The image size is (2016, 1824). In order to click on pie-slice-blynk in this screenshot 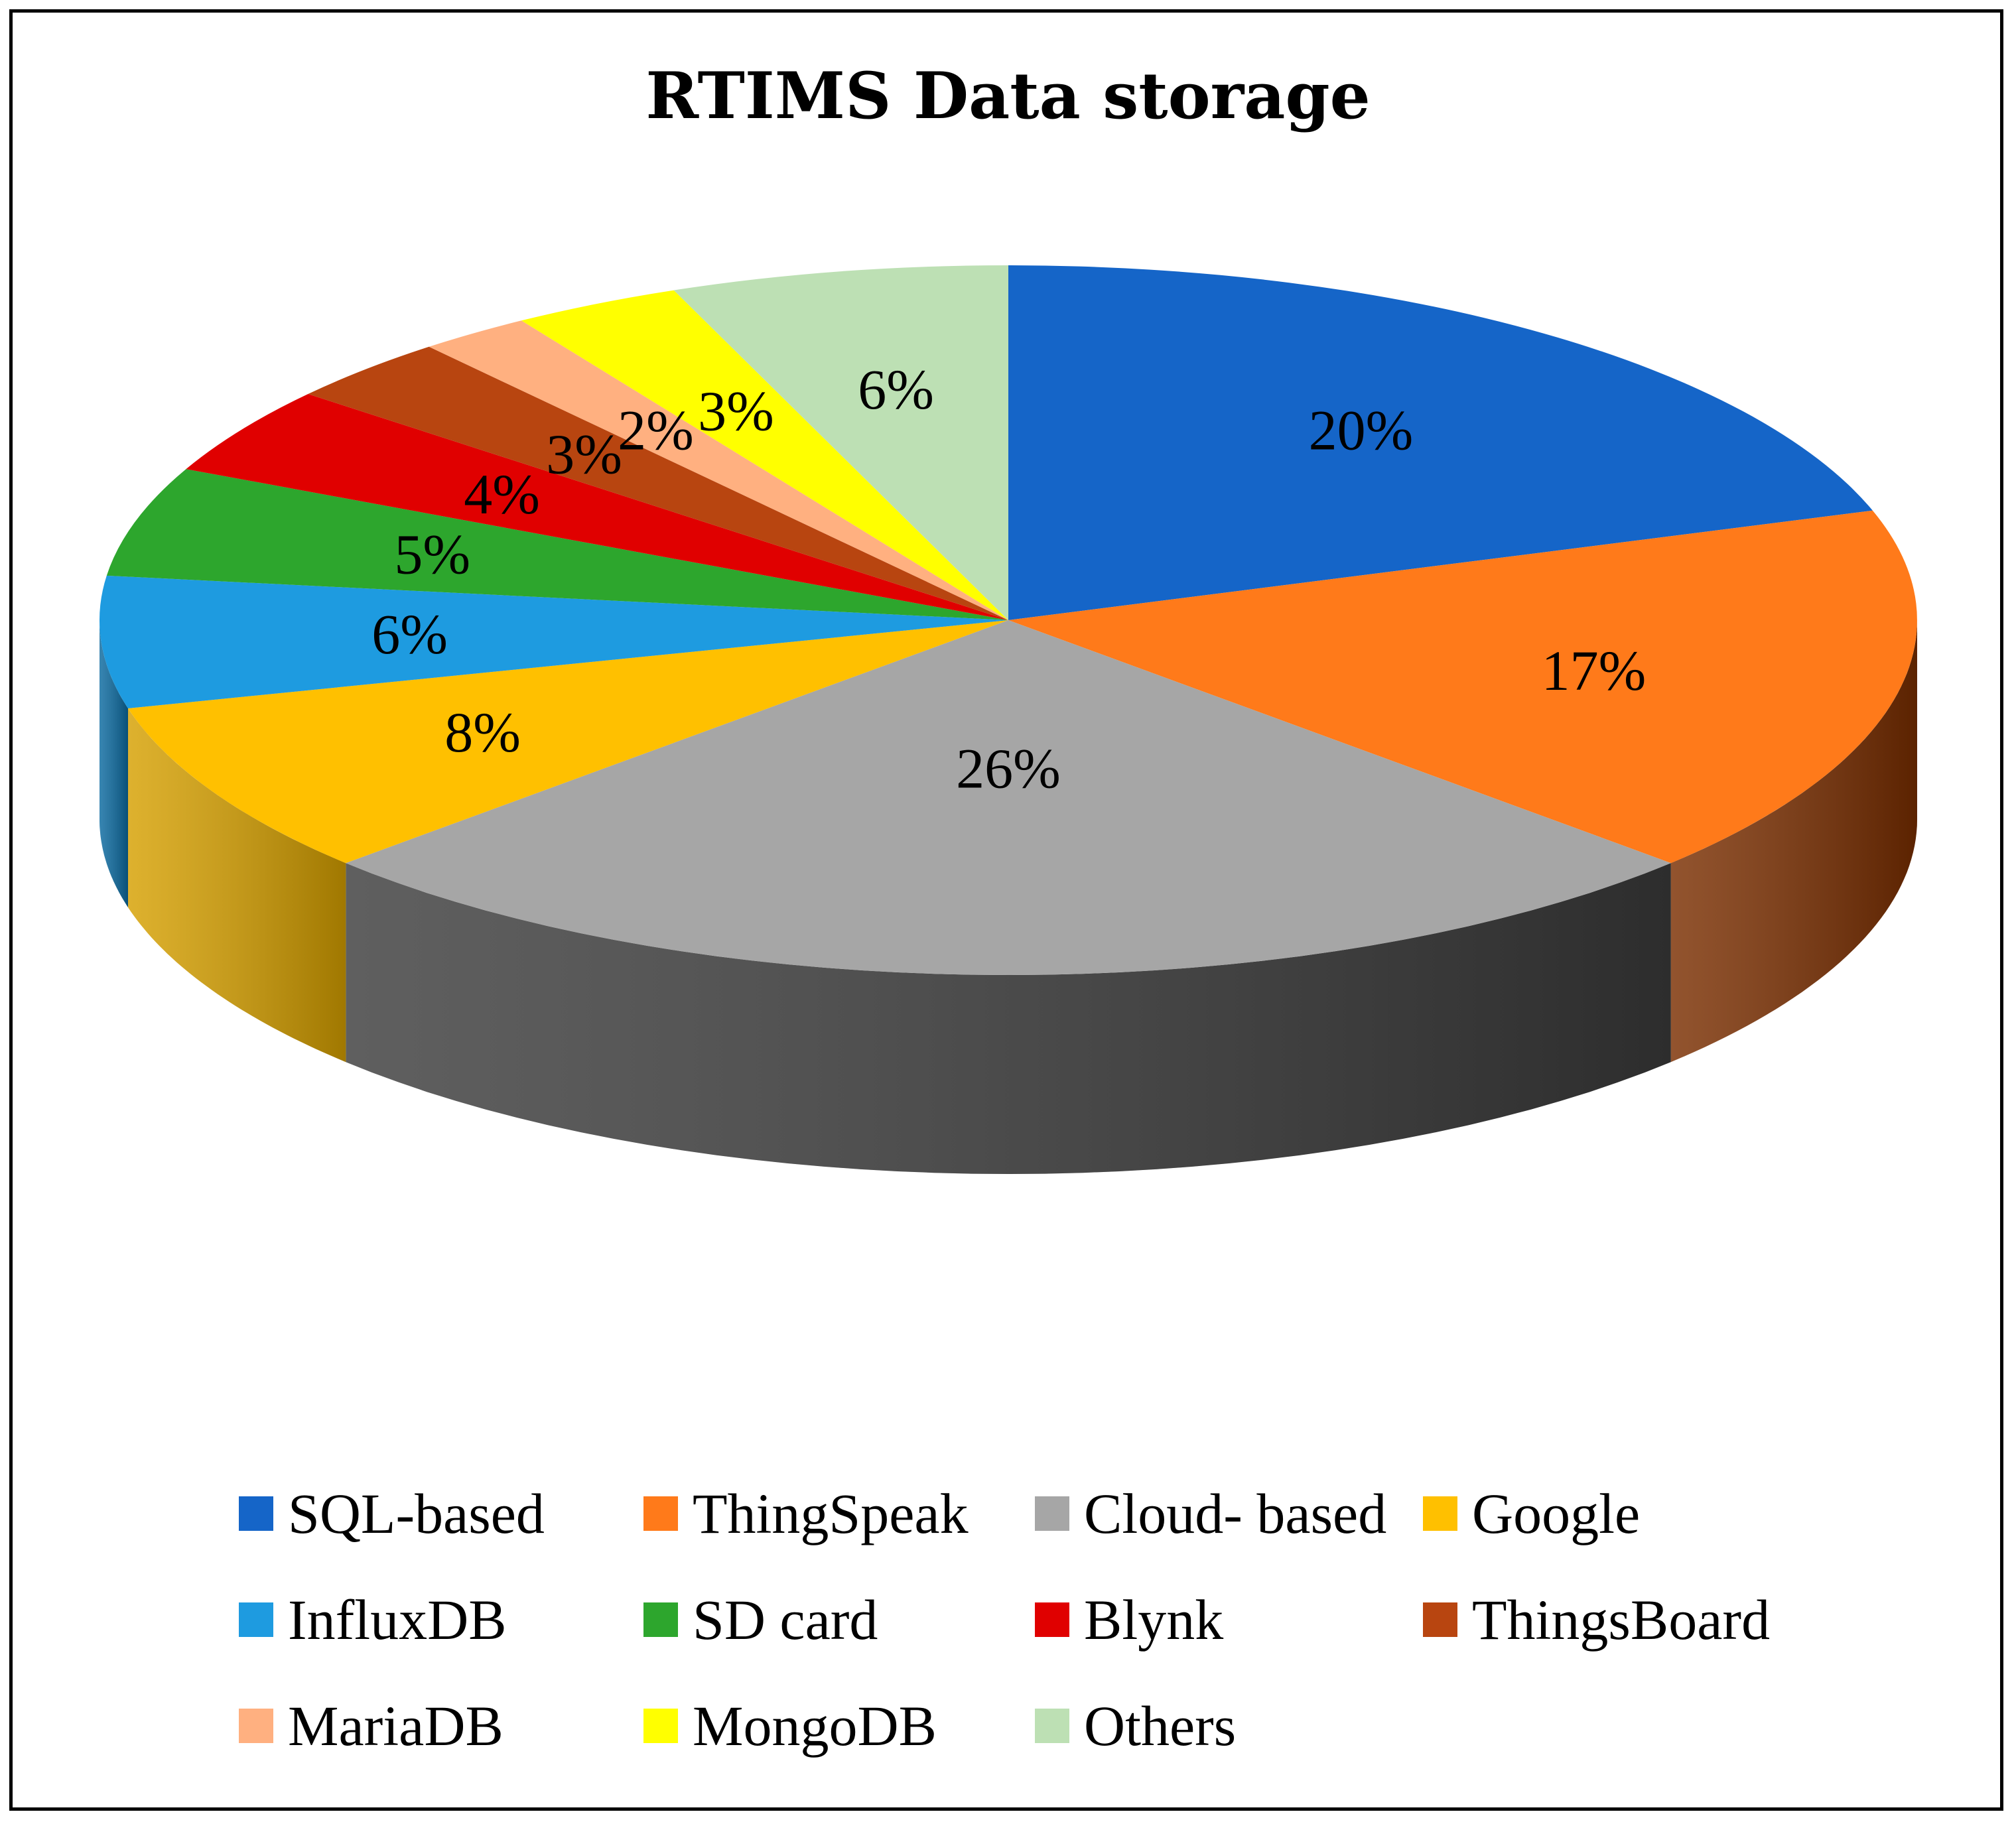, I will do `click(597, 507)`.